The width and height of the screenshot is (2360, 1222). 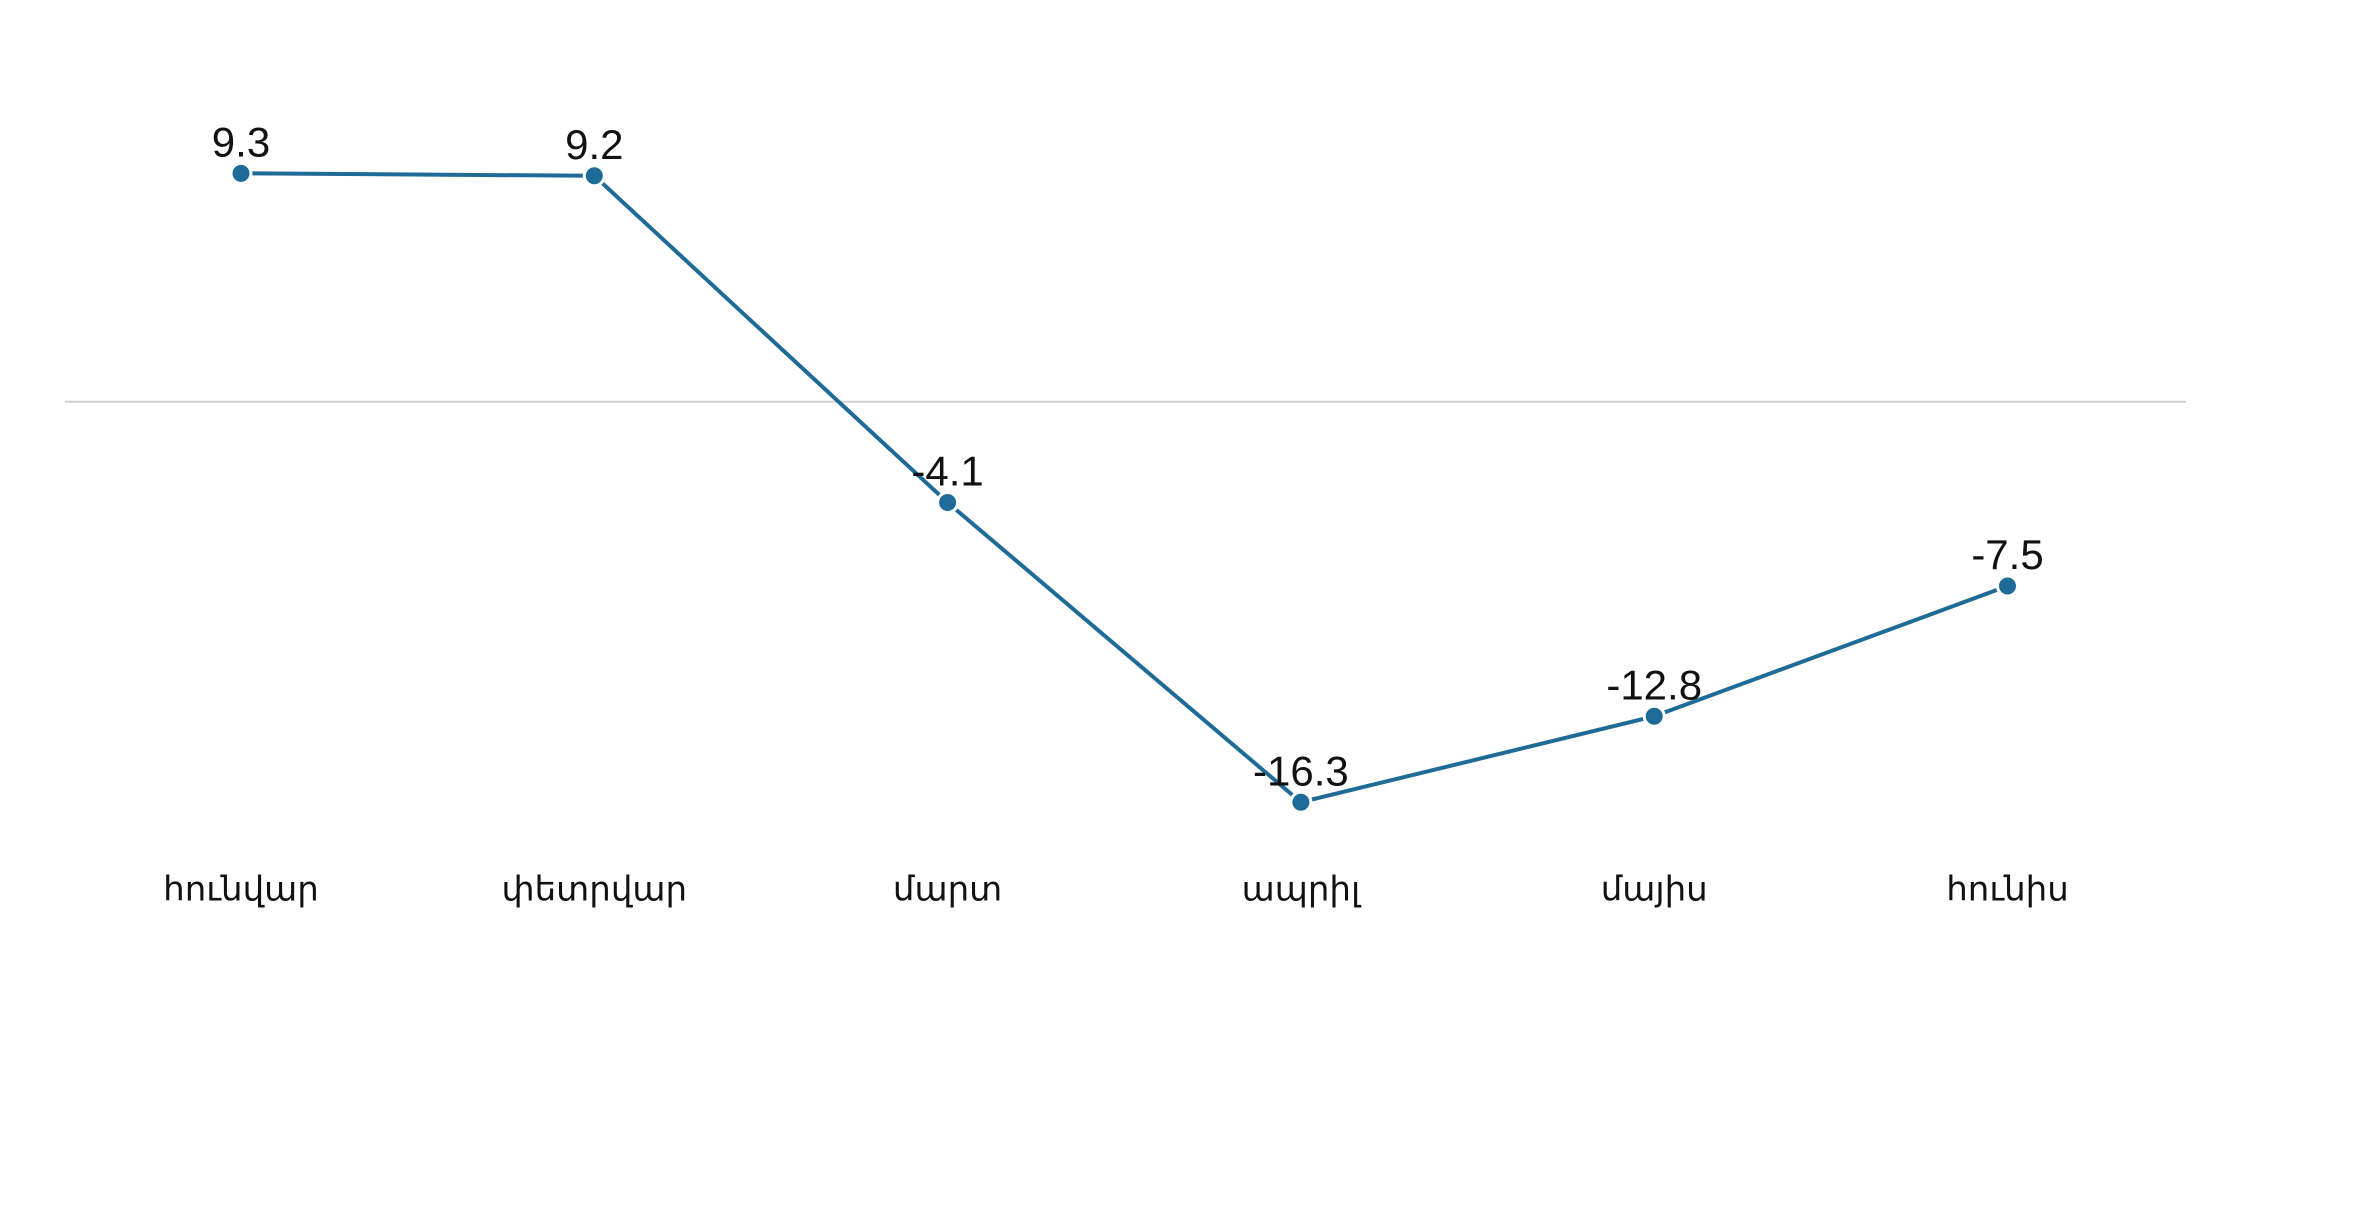 What do you see at coordinates (1654, 890) in the screenshot?
I see `x-tick-label: մայիս` at bounding box center [1654, 890].